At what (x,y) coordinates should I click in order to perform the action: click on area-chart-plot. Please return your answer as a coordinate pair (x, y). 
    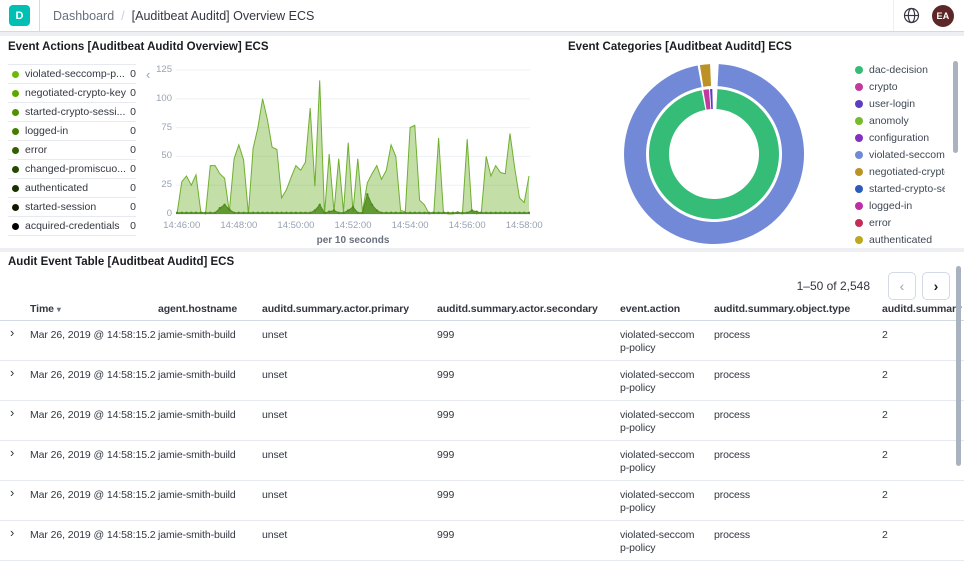
    Looking at the image, I should click on (353, 142).